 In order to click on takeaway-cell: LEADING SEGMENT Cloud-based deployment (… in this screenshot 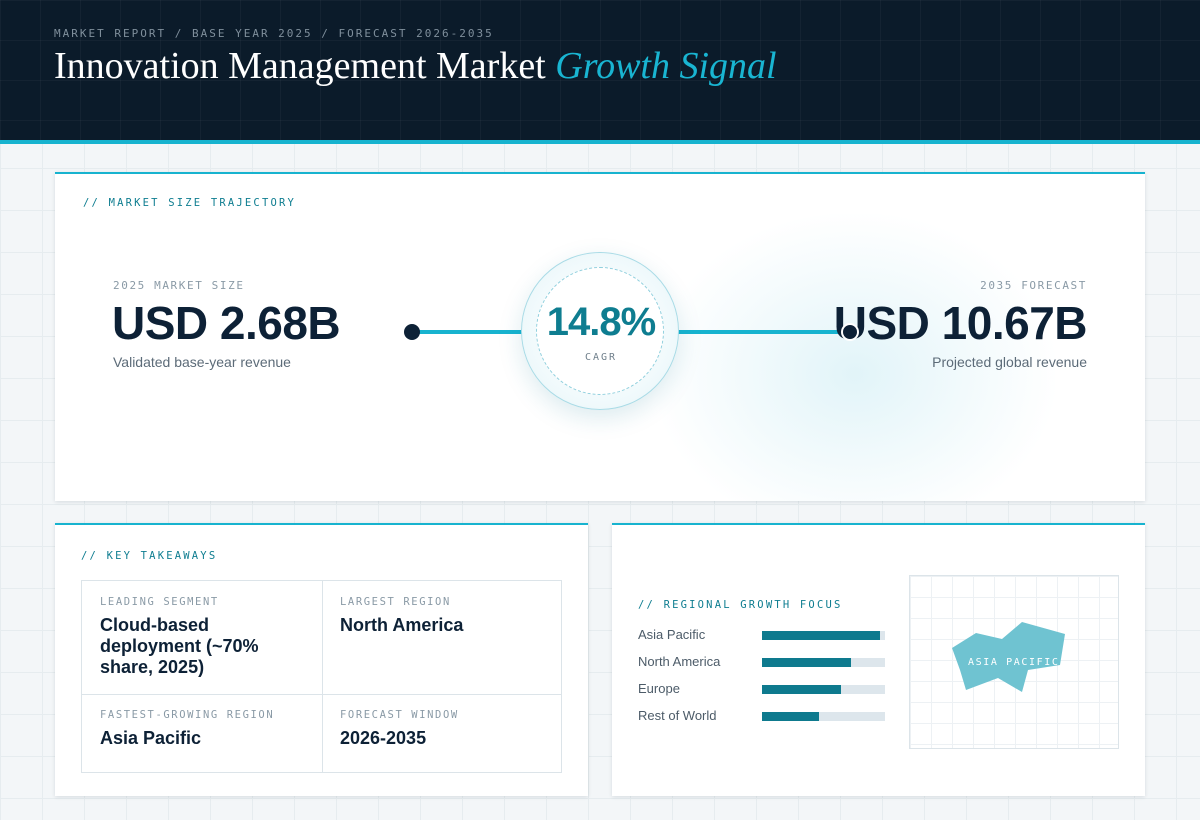, I will do `click(202, 637)`.